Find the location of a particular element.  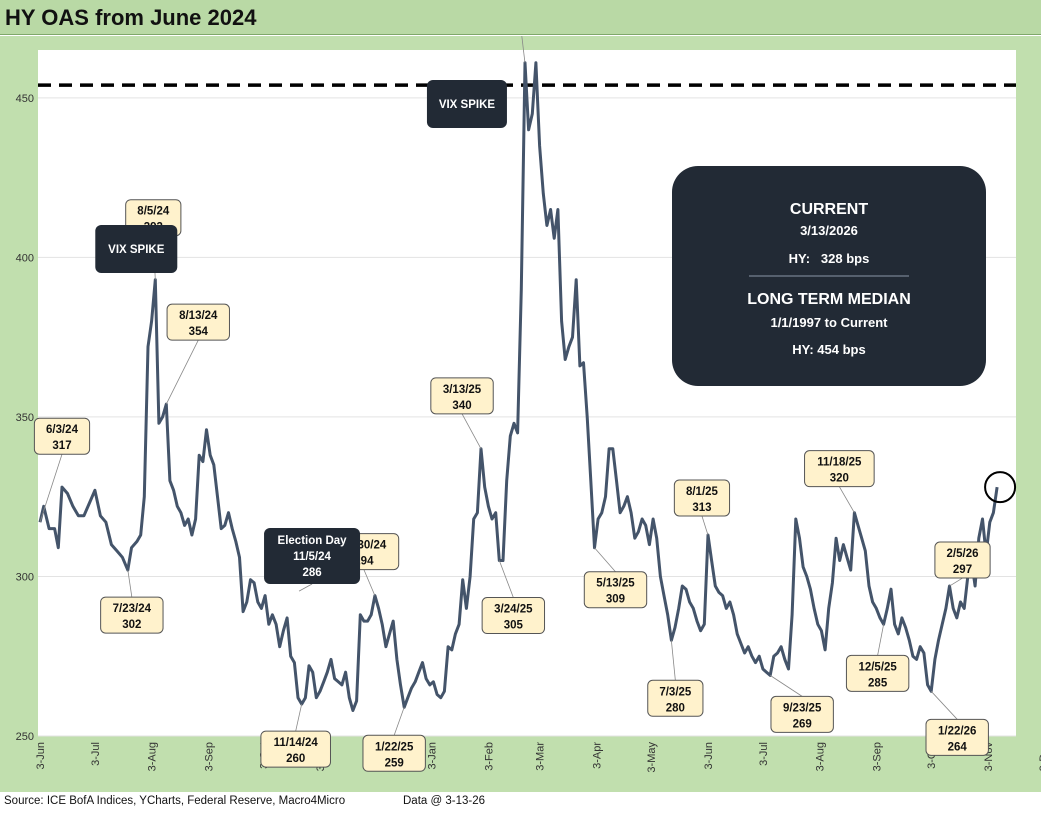

callout-date: 12/5/25 is located at coordinates (877, 667).